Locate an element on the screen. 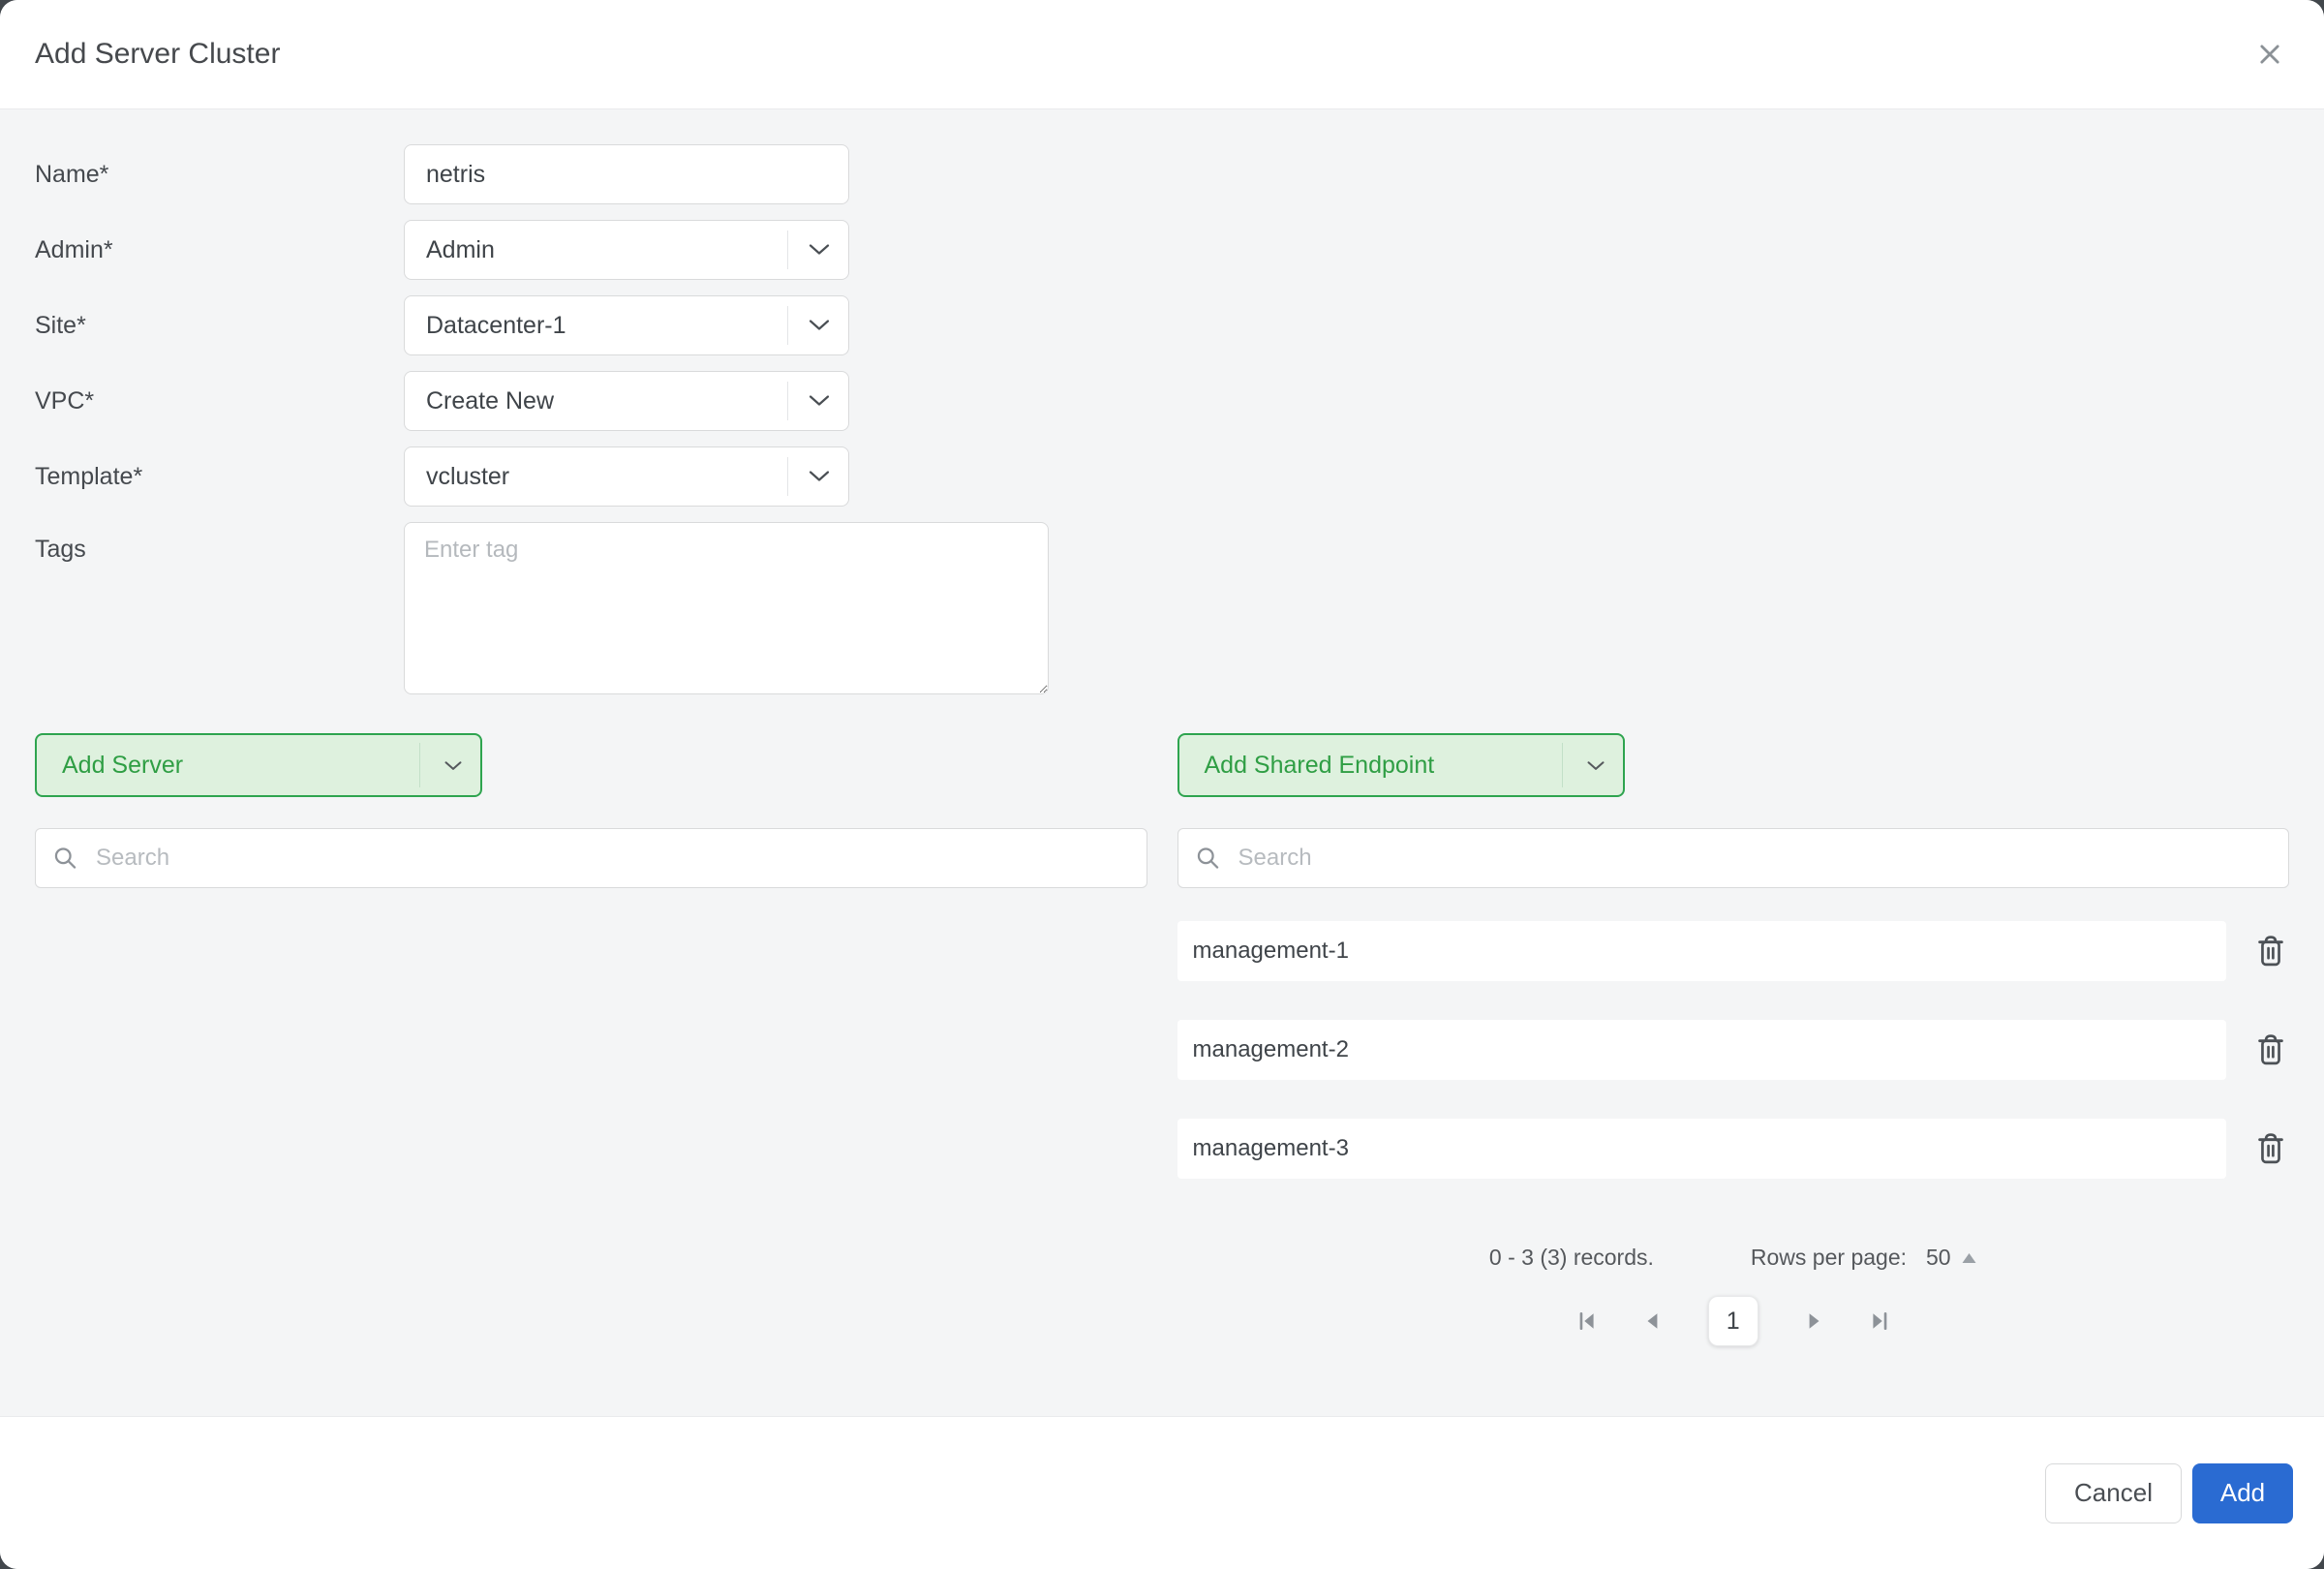 The height and width of the screenshot is (1569, 2324). pagination-controls: 1 is located at coordinates (1734, 1321).